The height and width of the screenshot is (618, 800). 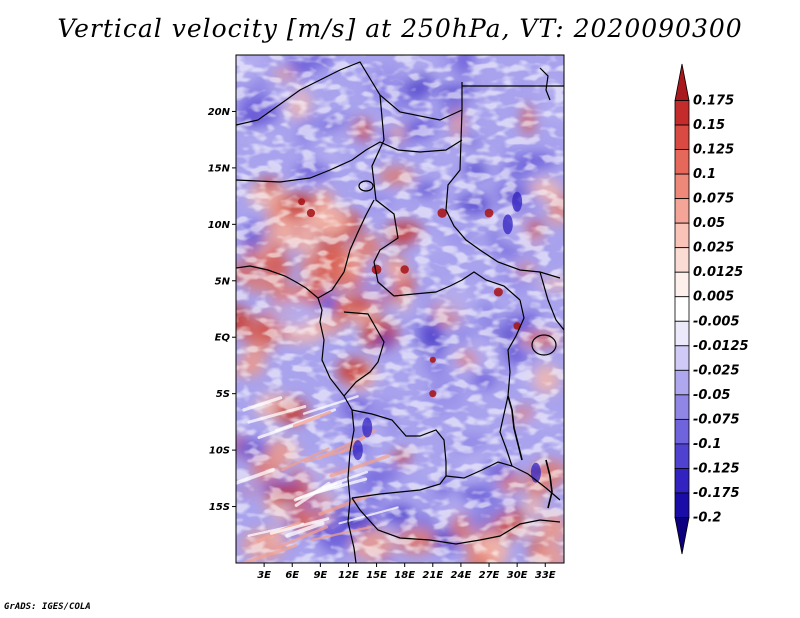 I want to click on y-tick-label: 15N, so click(x=219, y=168).